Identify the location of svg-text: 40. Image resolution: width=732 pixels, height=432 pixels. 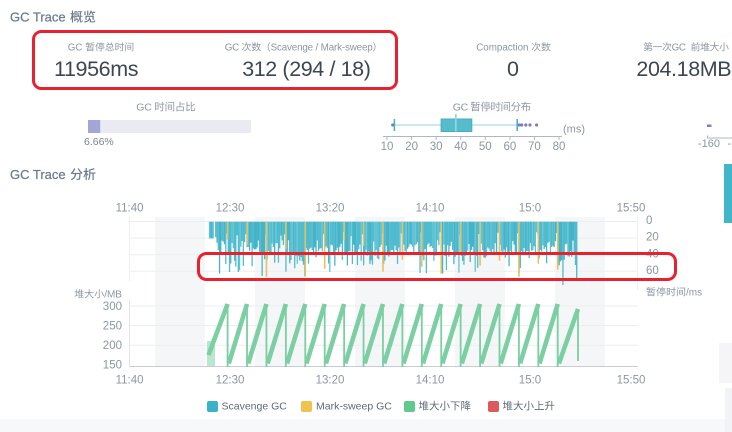
(460, 147).